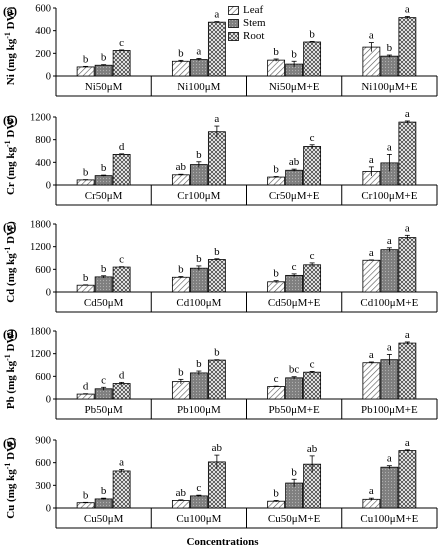 The width and height of the screenshot is (445, 550). Describe the element at coordinates (9, 227) in the screenshot. I see `panel-label: (c)` at that location.